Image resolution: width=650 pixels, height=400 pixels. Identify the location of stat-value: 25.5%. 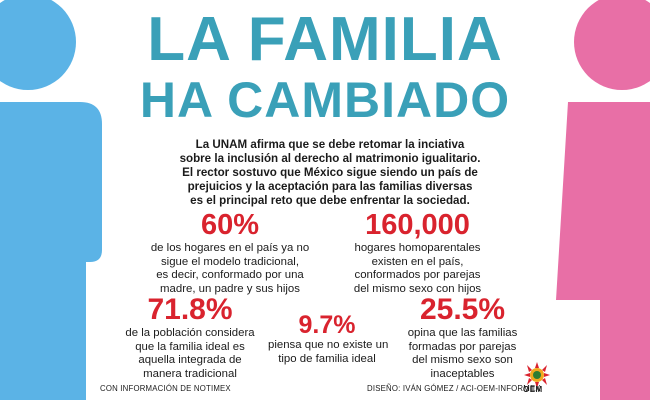
(462, 309).